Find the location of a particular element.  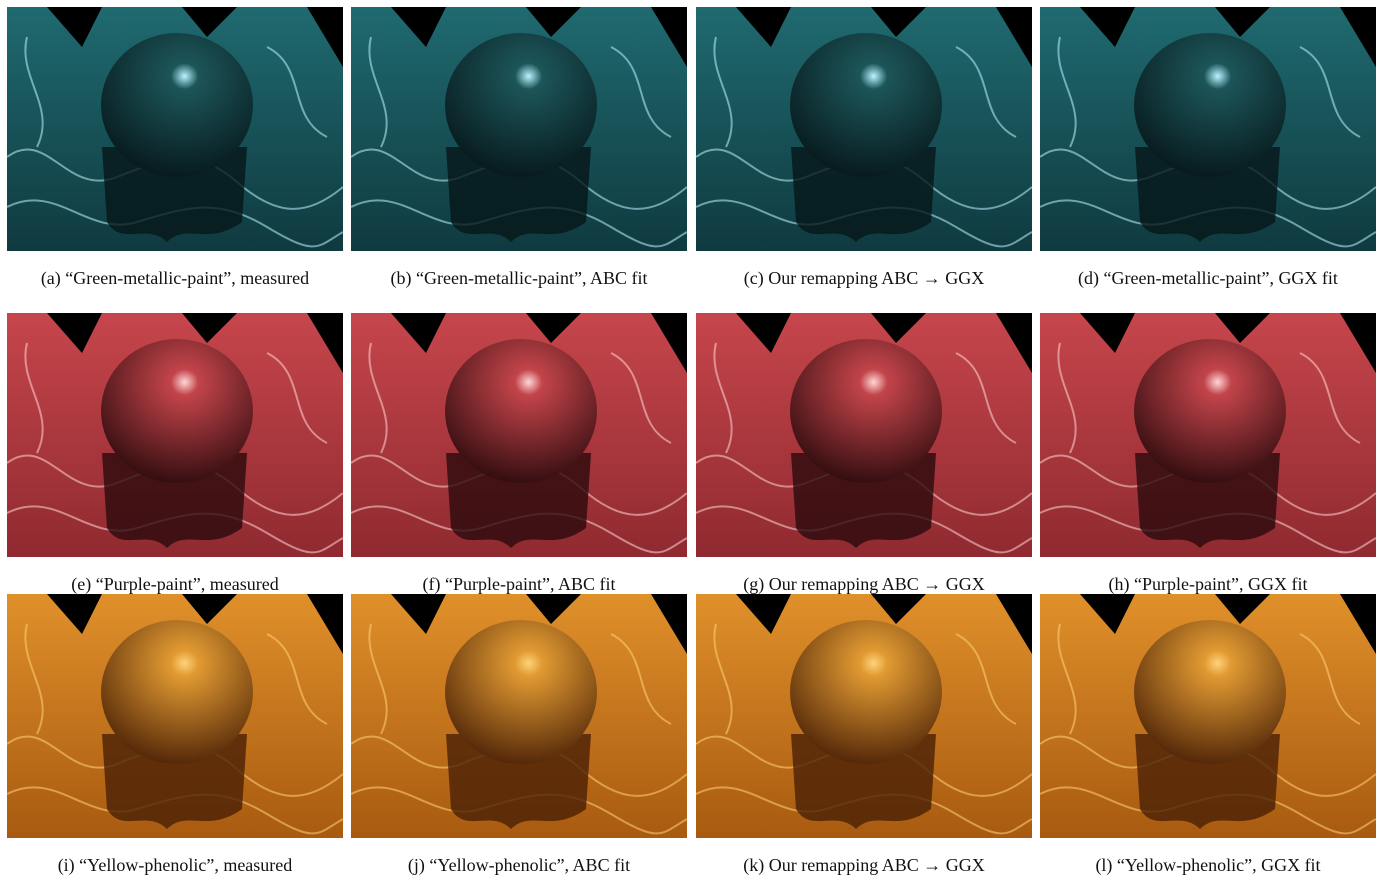

panel-caption: (f) “Purple-paint”, ABC fit is located at coordinates (519, 584).